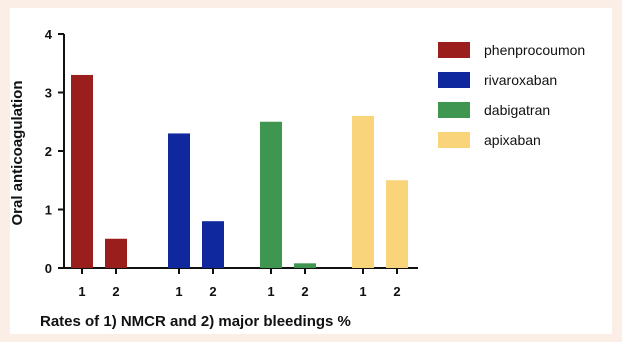 The width and height of the screenshot is (622, 342). What do you see at coordinates (48, 93) in the screenshot?
I see `y-tick-label: 3` at bounding box center [48, 93].